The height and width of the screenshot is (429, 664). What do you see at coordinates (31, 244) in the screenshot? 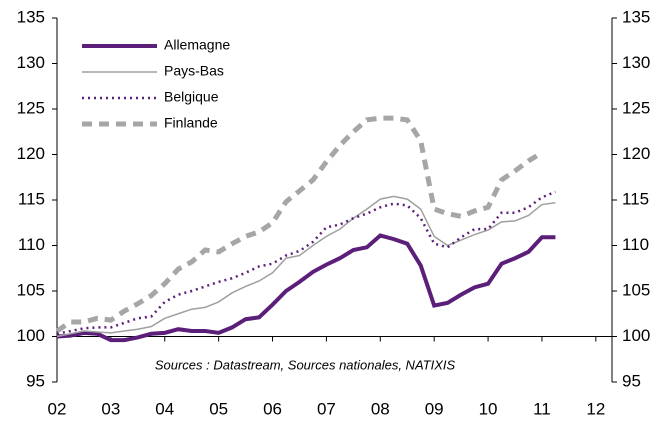
I see `y-tick-label: 110` at bounding box center [31, 244].